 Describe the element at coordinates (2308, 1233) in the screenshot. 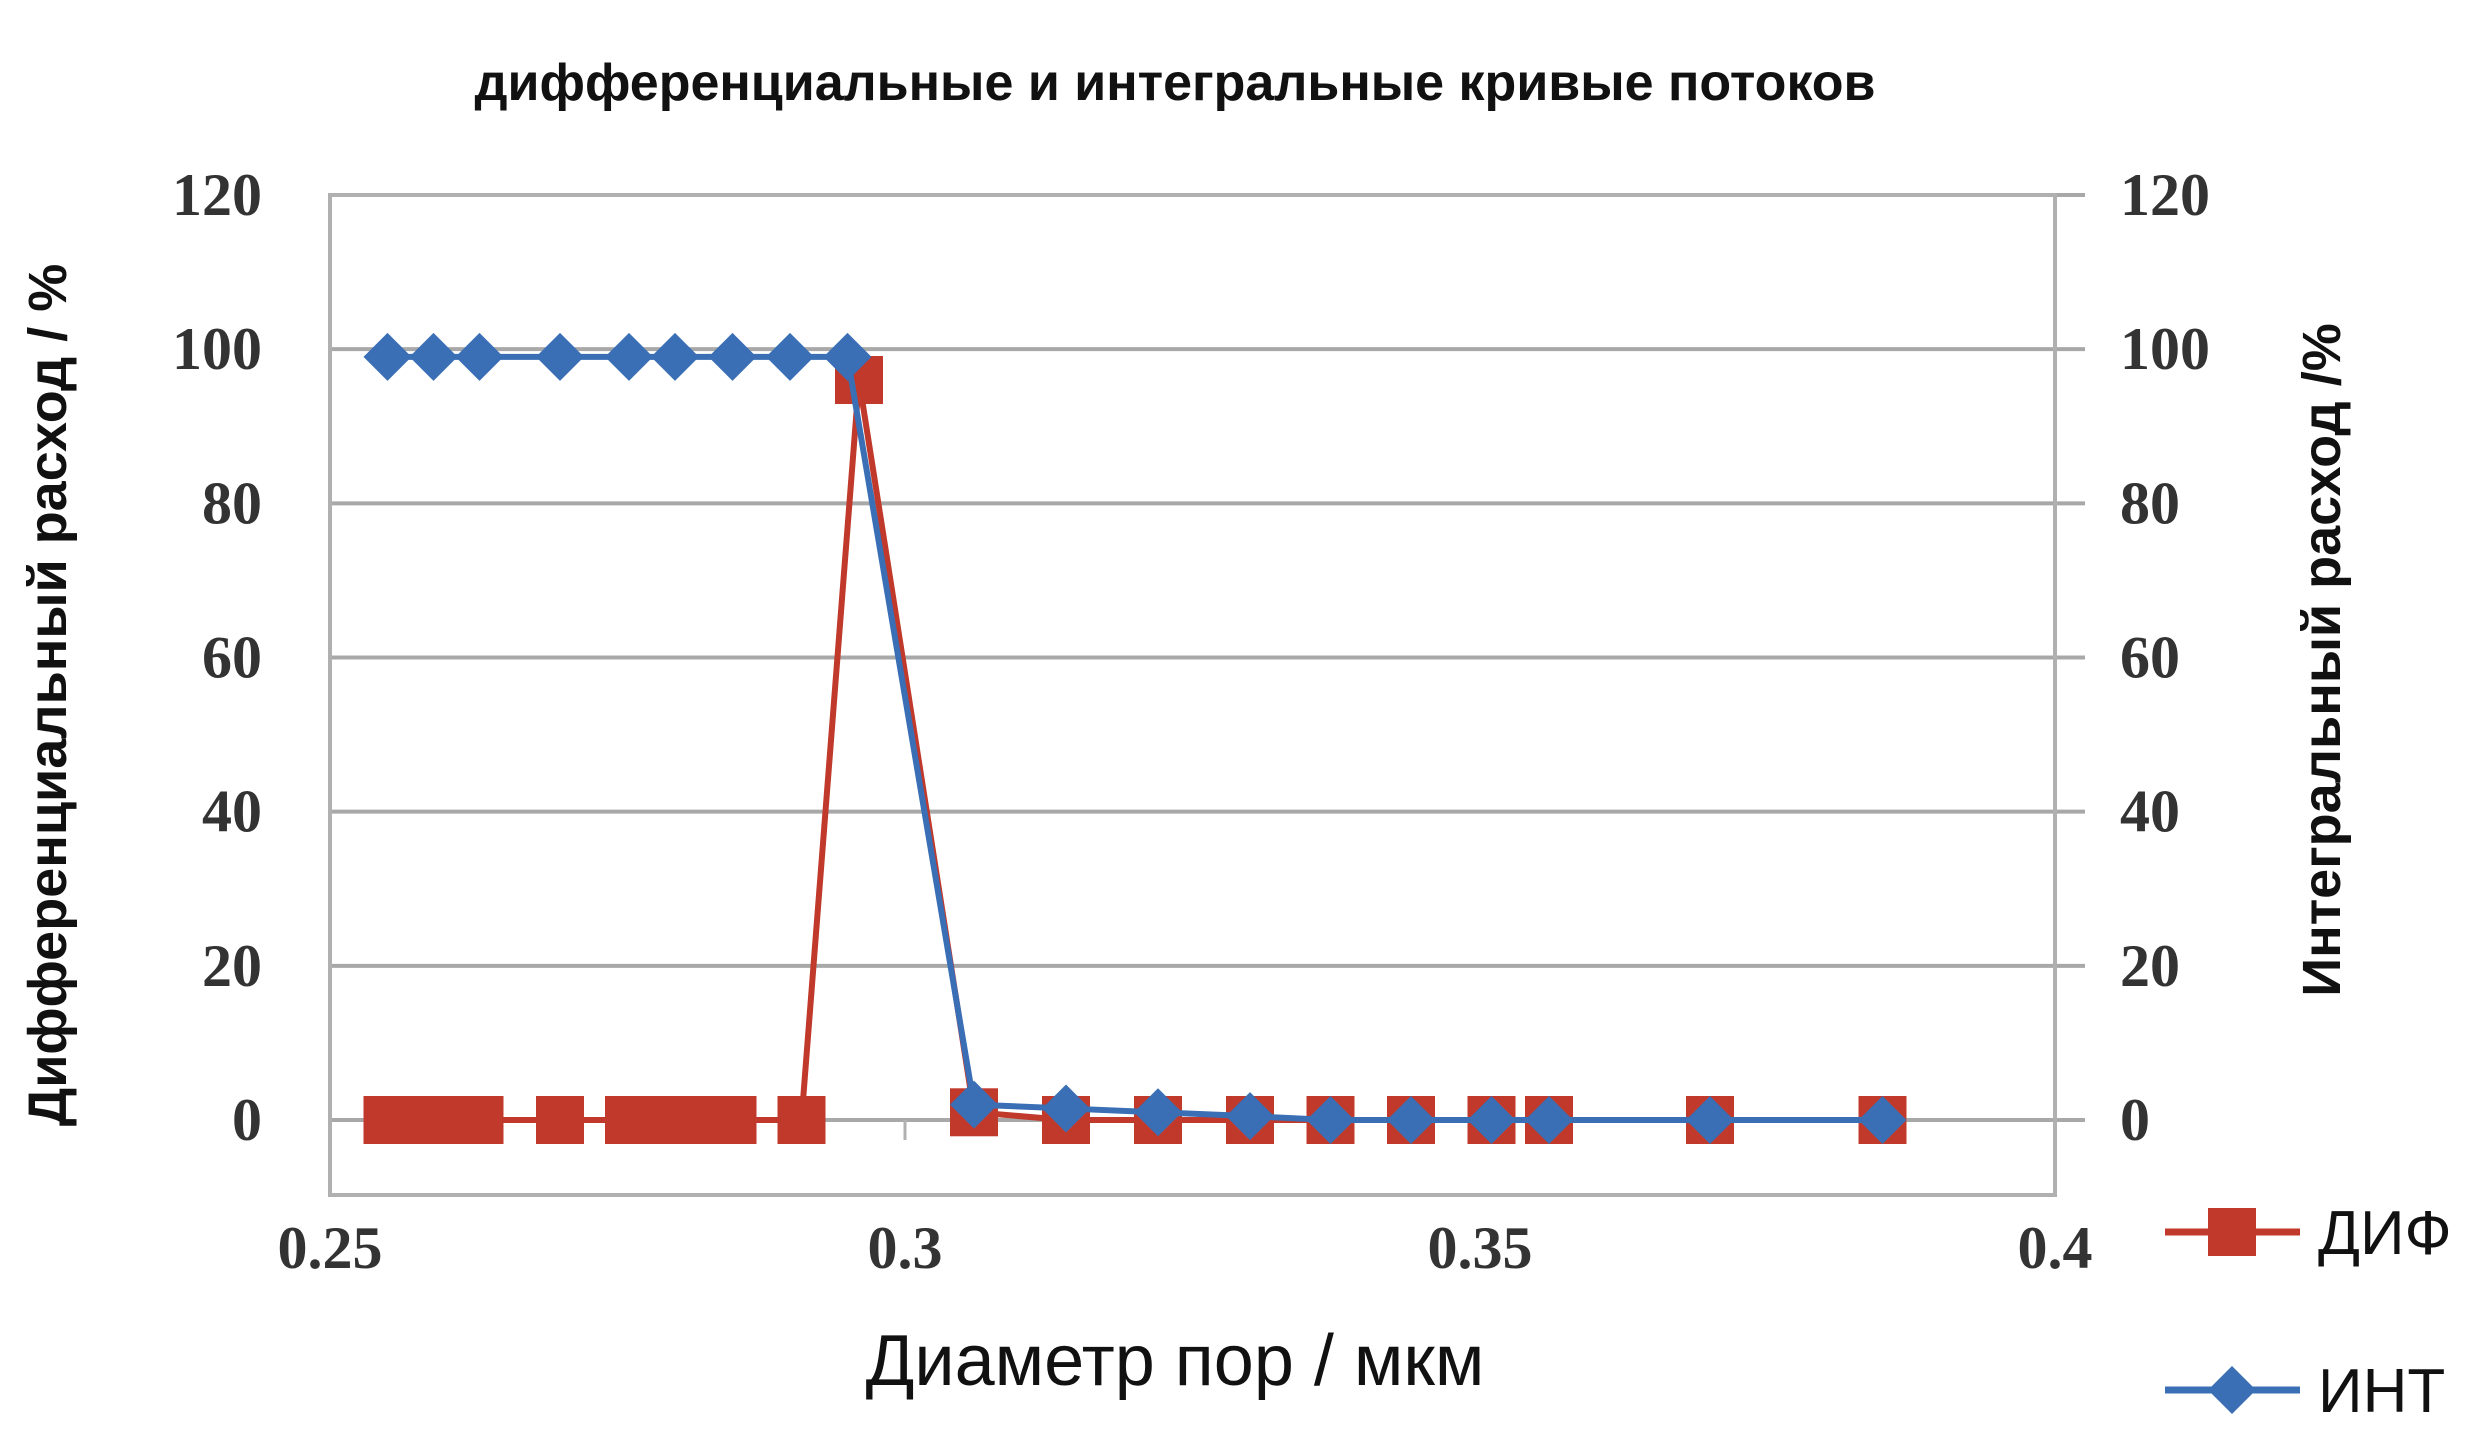

I see `legend-item-dif: ДИФ` at that location.